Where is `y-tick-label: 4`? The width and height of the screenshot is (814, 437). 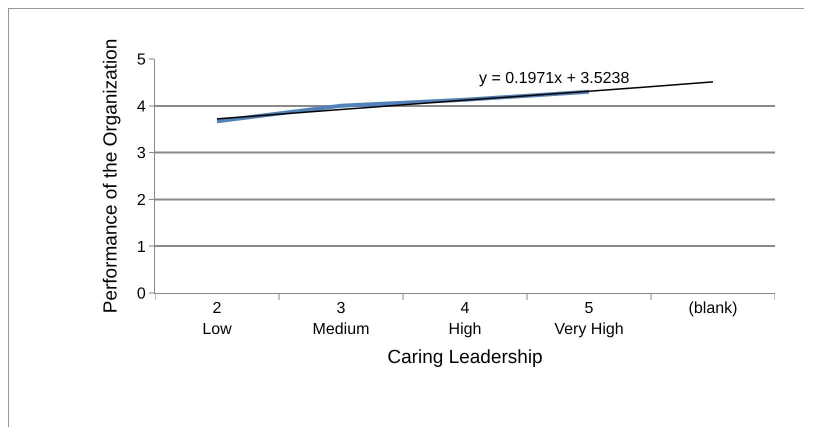
y-tick-label: 4 is located at coordinates (141, 107).